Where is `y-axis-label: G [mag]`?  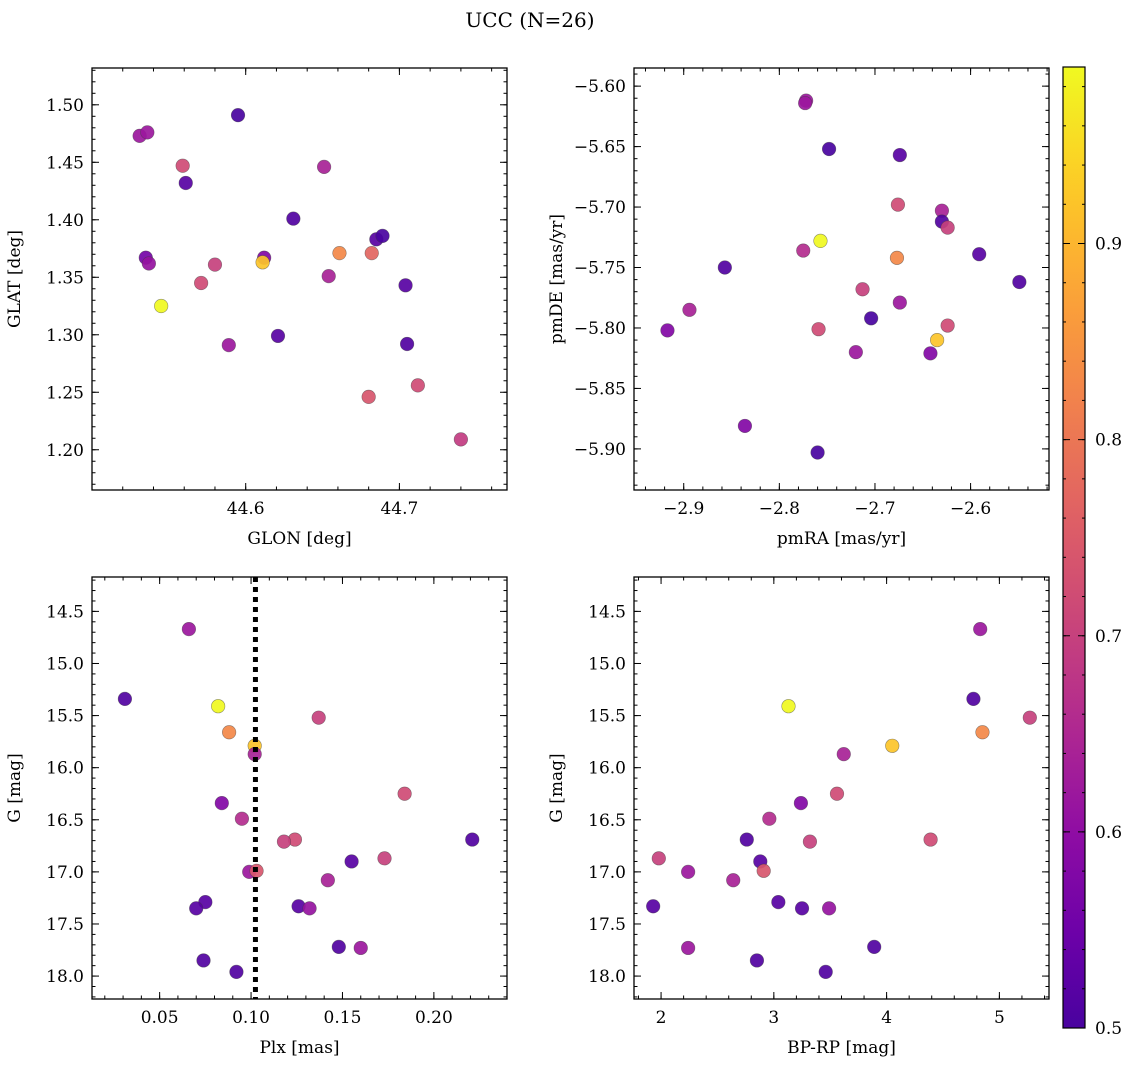 y-axis-label: G [mag] is located at coordinates (557, 787).